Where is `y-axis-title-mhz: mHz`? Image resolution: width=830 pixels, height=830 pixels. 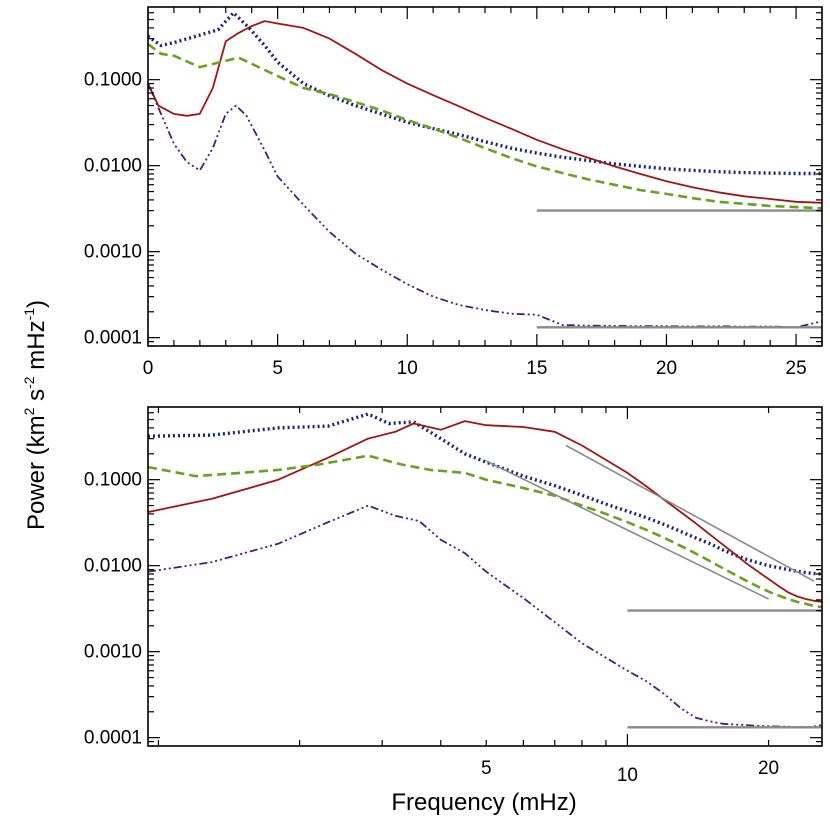 y-axis-title-mhz: mHz is located at coordinates (36, 348).